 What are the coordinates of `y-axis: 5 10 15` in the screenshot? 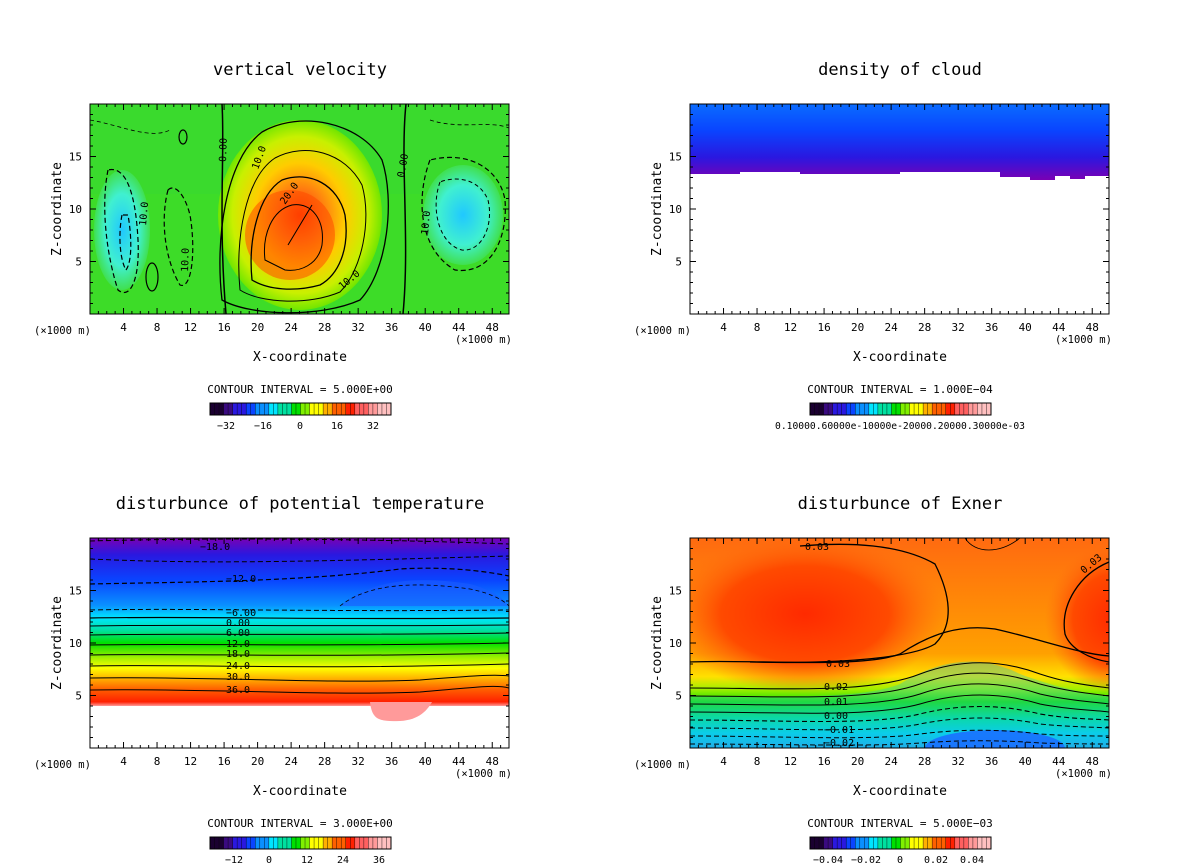 It's located at (289, 209).